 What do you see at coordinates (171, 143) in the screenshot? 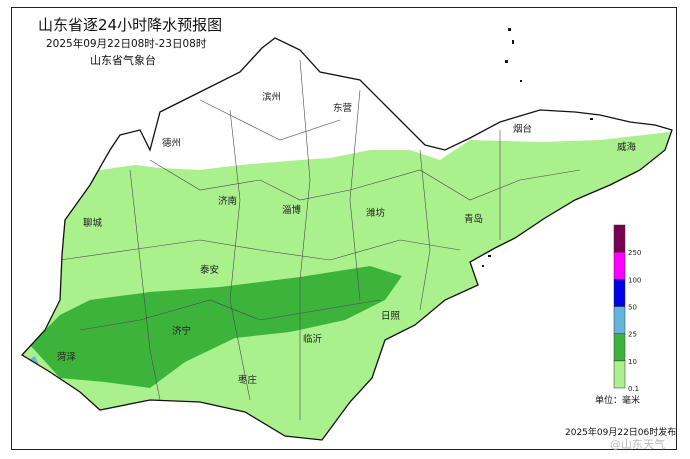
I see `city-label: 德州` at bounding box center [171, 143].